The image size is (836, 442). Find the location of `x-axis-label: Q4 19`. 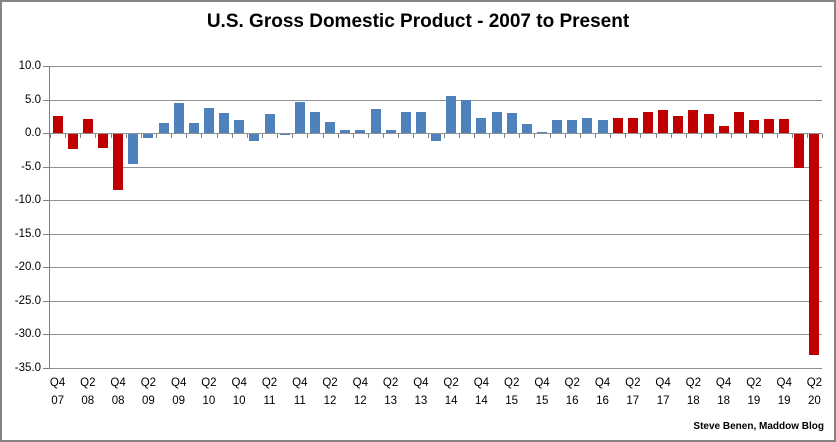

x-axis-label: Q4 19 is located at coordinates (784, 392).